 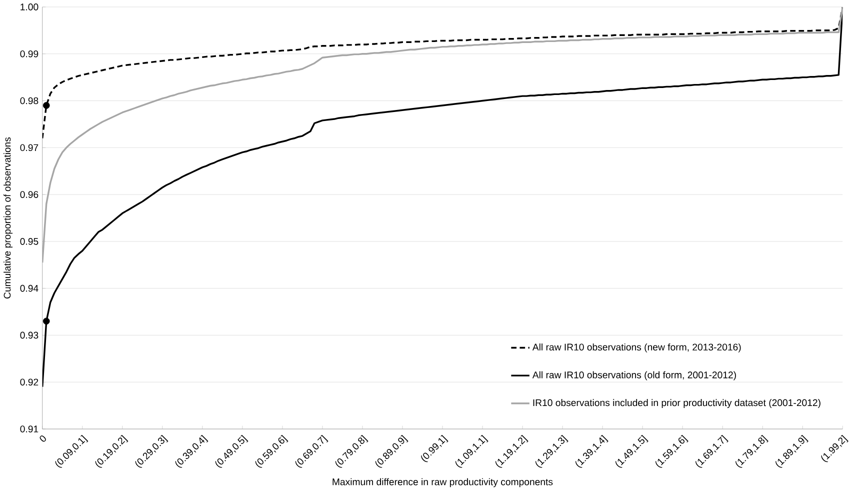 What do you see at coordinates (29, 148) in the screenshot?
I see `y-tick-label: 0.97` at bounding box center [29, 148].